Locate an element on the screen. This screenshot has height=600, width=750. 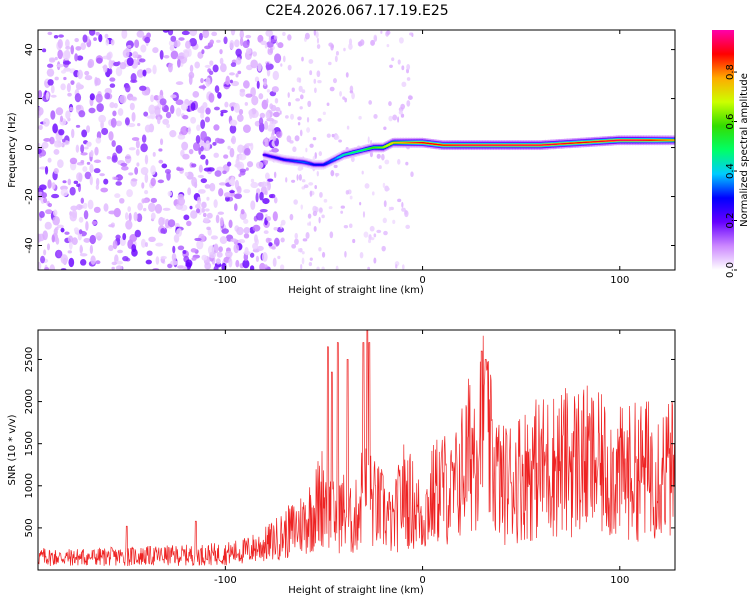
colorbar-tick-label: 0.8 is located at coordinates (730, 72).